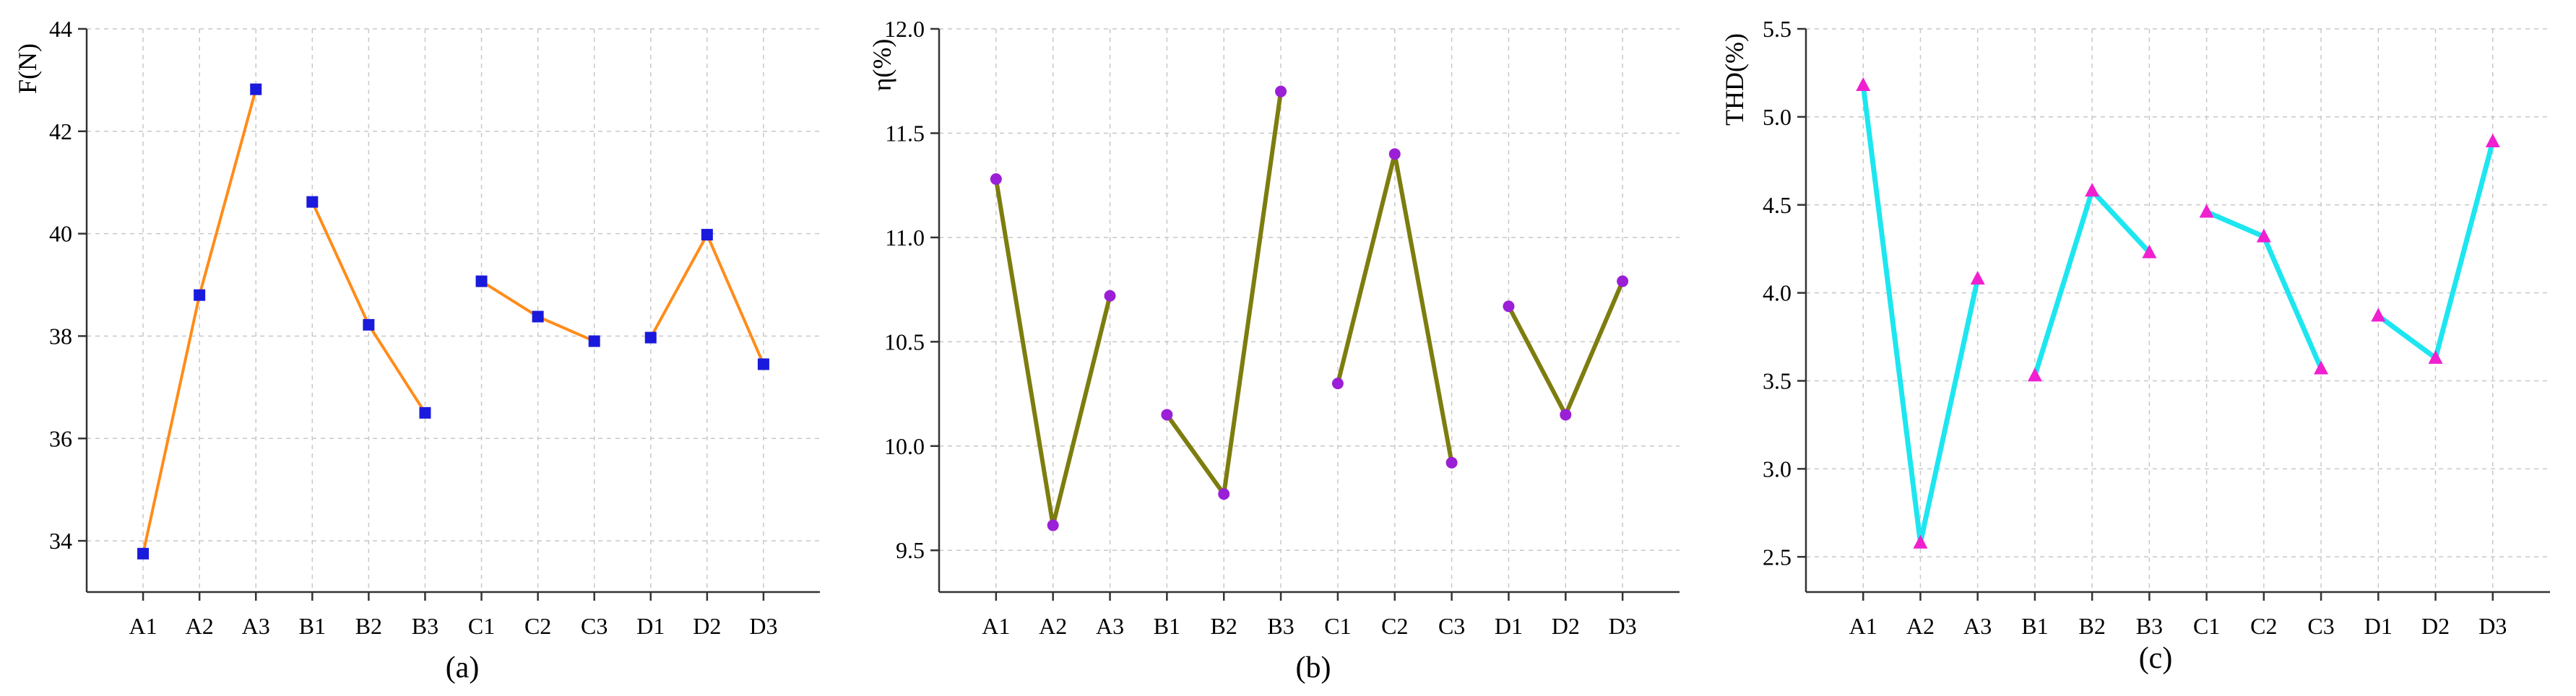  What do you see at coordinates (2149, 626) in the screenshot?
I see `panel-c-xtick-label-b3: B3` at bounding box center [2149, 626].